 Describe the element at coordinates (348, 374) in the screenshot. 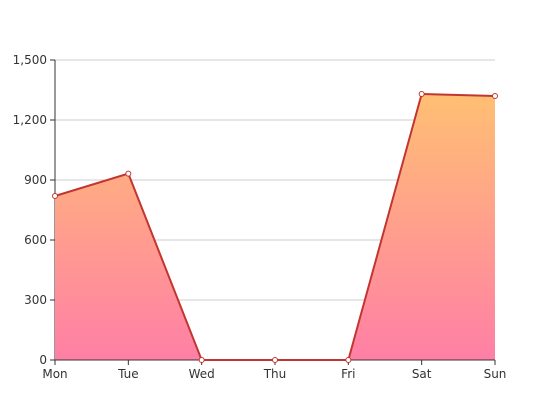

I see `x-tick-label: Fri` at that location.